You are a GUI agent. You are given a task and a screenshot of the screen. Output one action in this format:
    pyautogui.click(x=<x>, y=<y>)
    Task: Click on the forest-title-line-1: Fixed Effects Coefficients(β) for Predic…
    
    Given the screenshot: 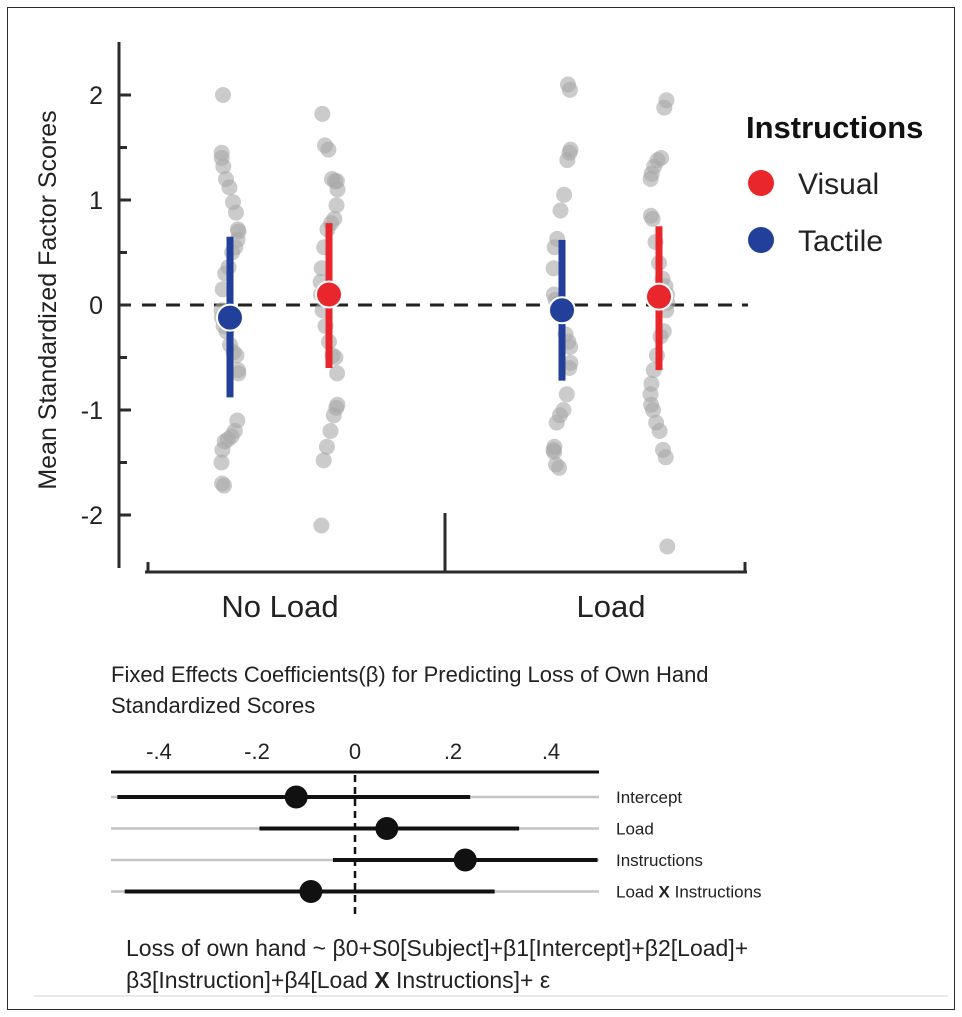 What is the action you would take?
    pyautogui.click(x=410, y=674)
    